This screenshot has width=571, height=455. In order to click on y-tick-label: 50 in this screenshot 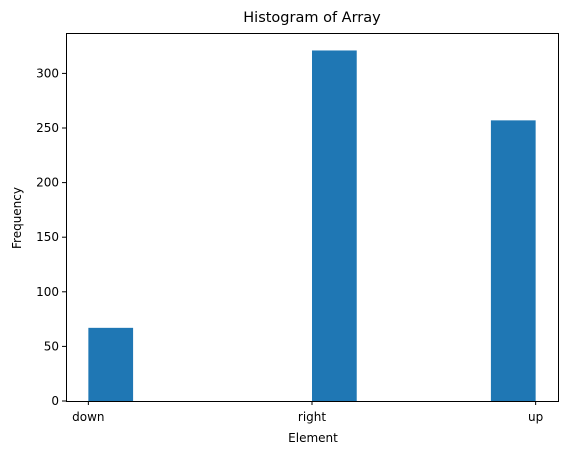, I will do `click(51, 346)`.